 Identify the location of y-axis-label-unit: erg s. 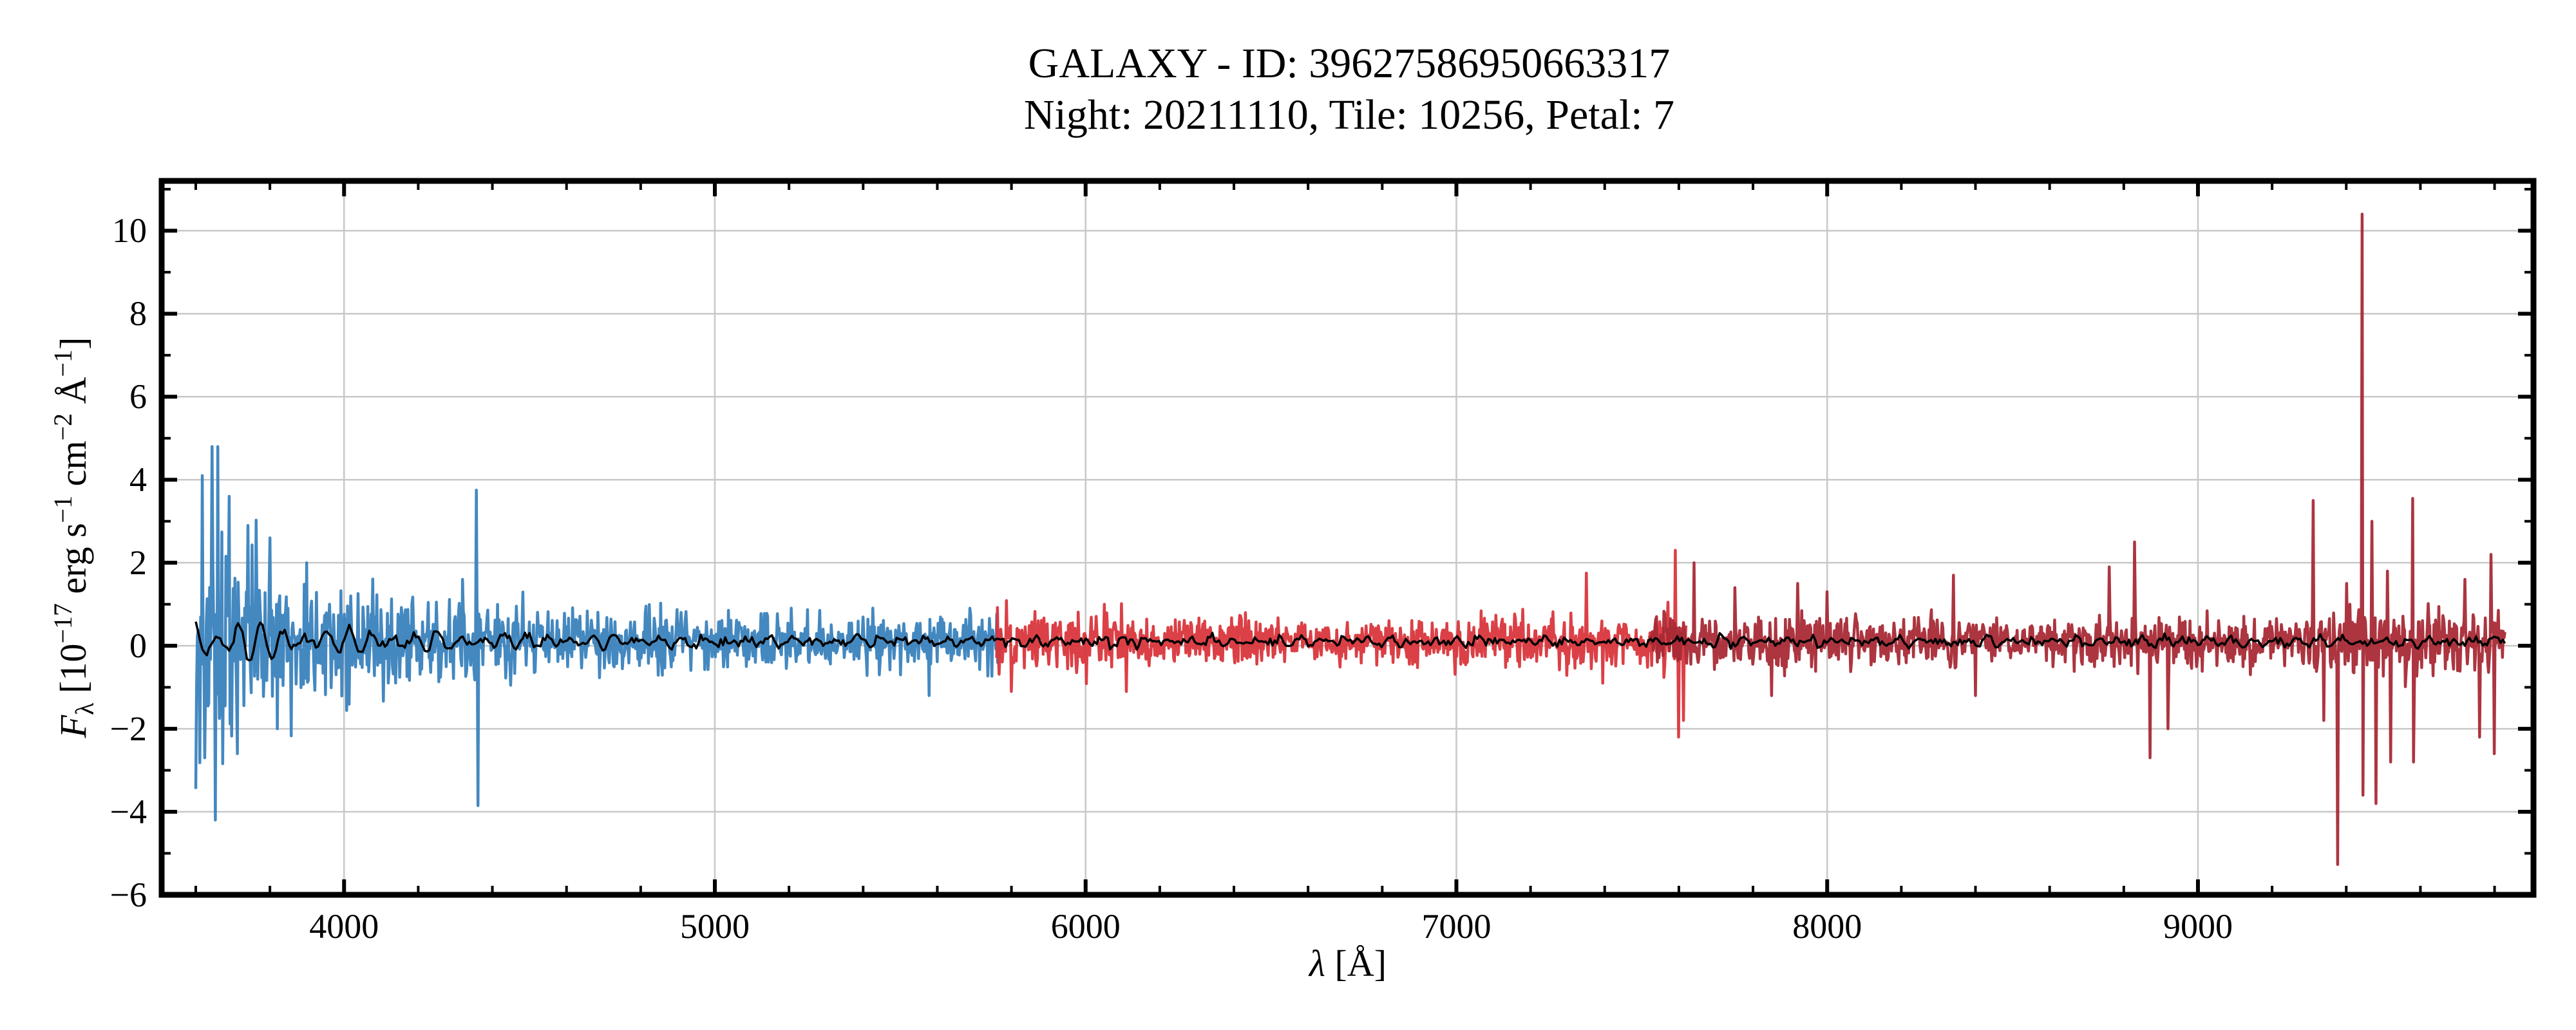
(73, 563).